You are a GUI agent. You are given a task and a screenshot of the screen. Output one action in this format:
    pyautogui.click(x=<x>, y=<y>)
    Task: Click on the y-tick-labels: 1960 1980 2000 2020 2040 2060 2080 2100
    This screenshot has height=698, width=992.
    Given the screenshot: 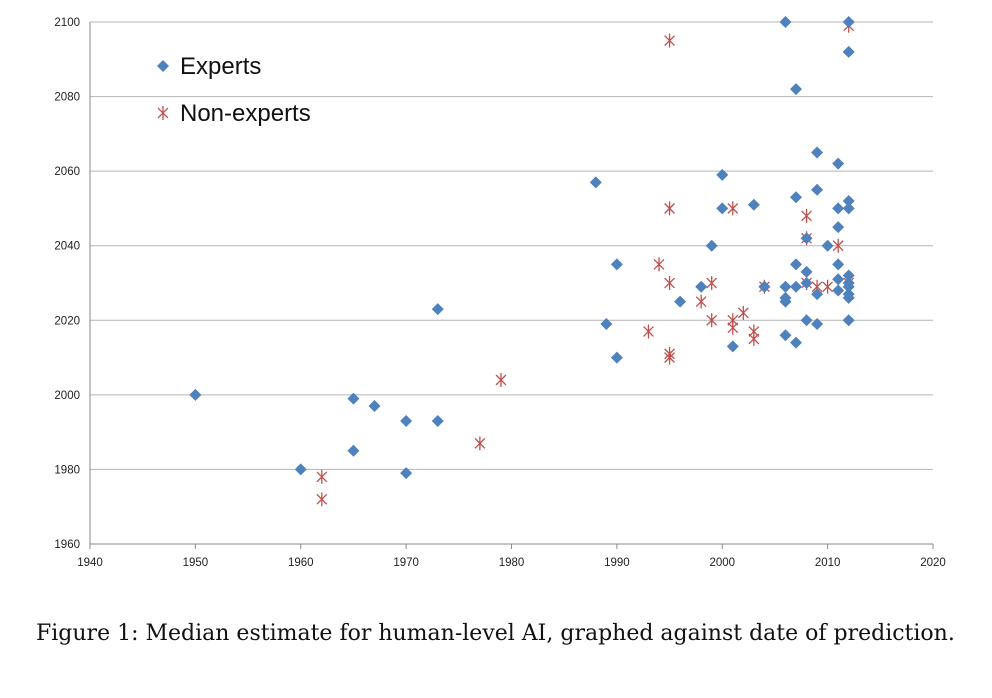 What is the action you would take?
    pyautogui.click(x=67, y=284)
    